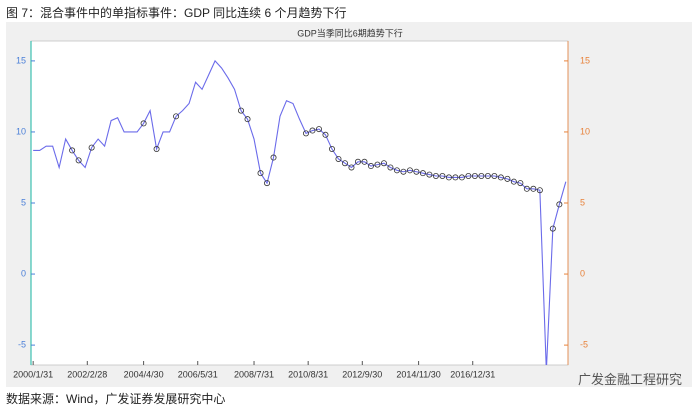  I want to click on y2-tick-label: 0, so click(582, 273).